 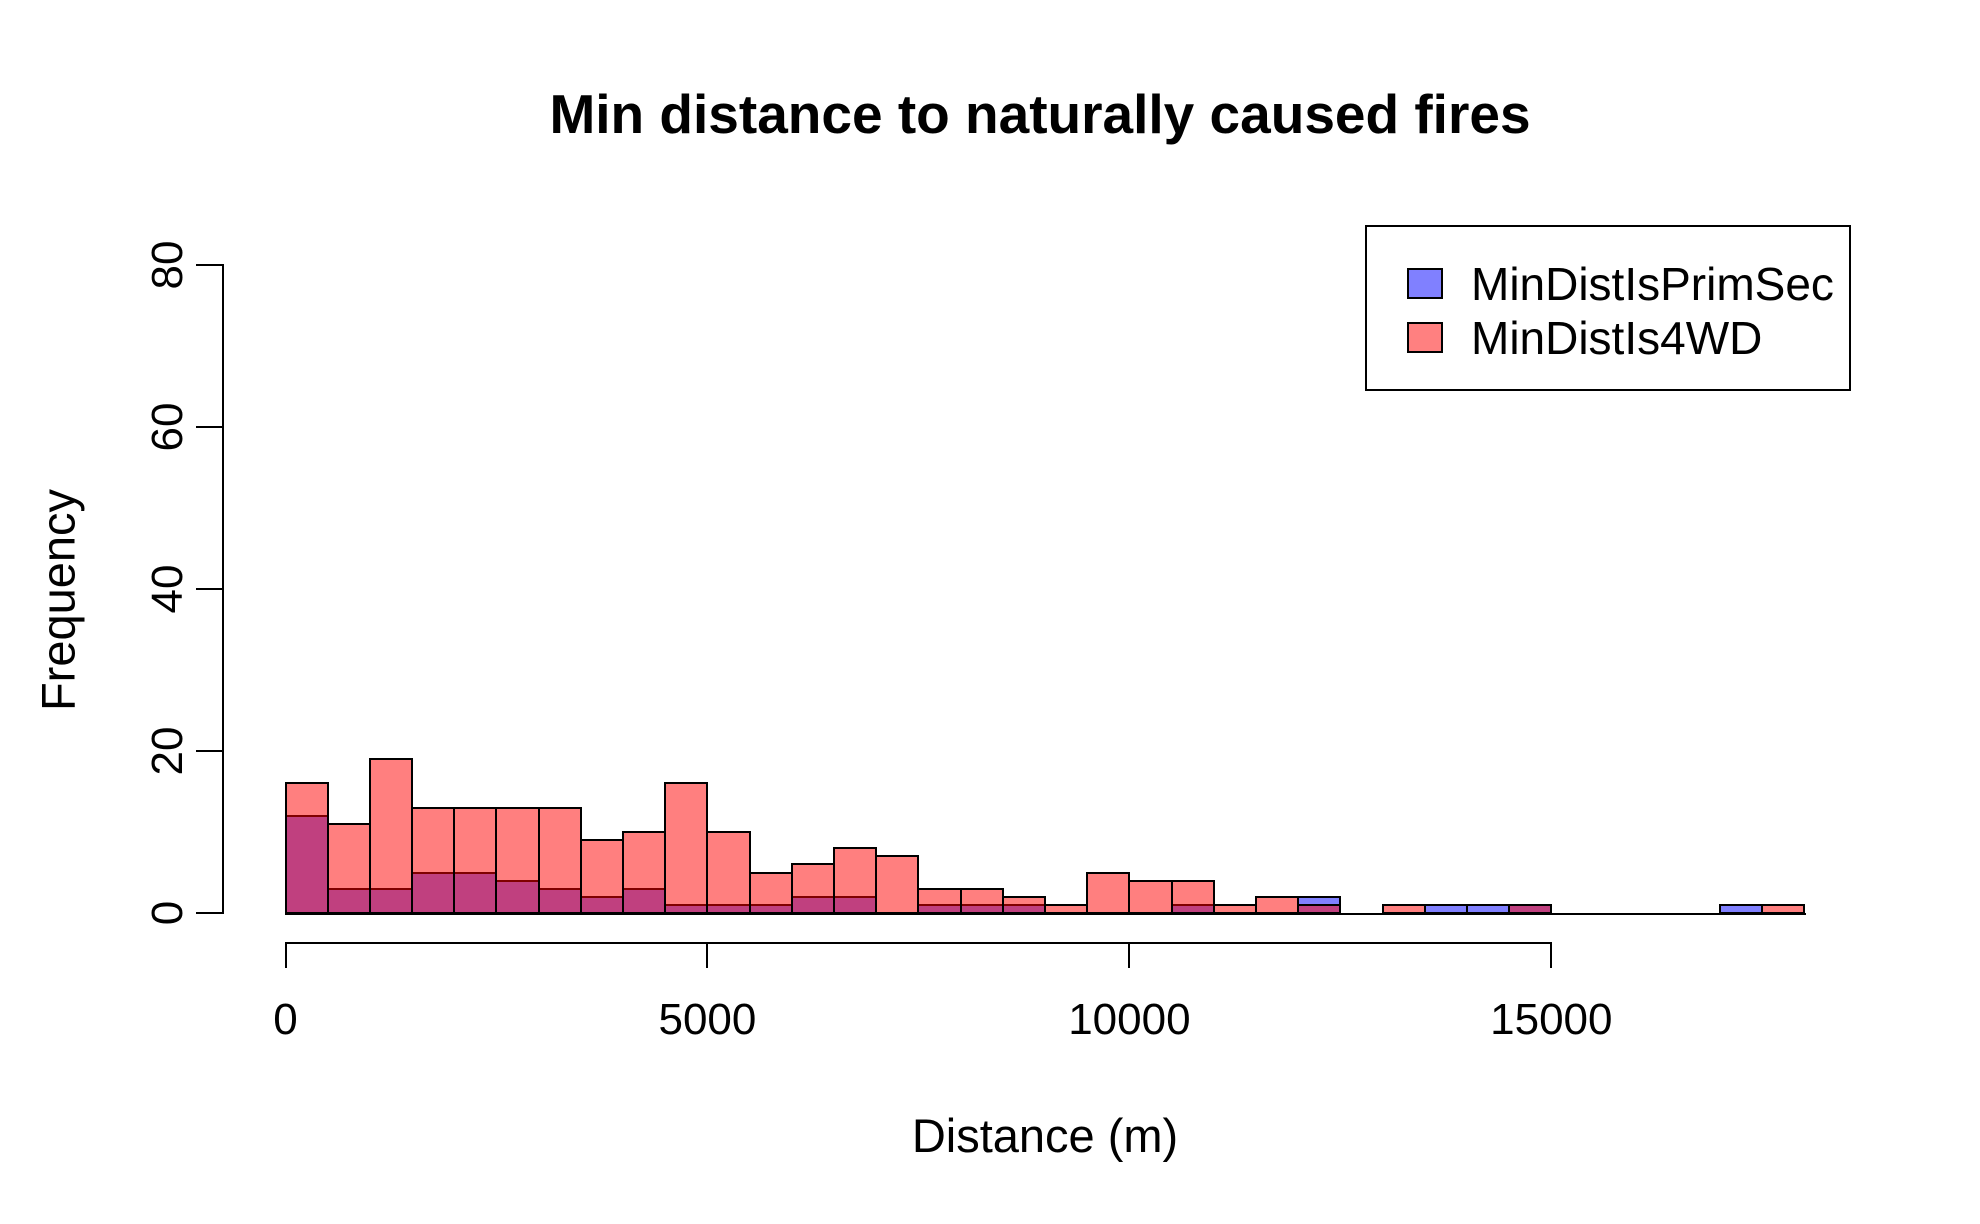 I want to click on y-tick-label: 20, so click(x=167, y=751).